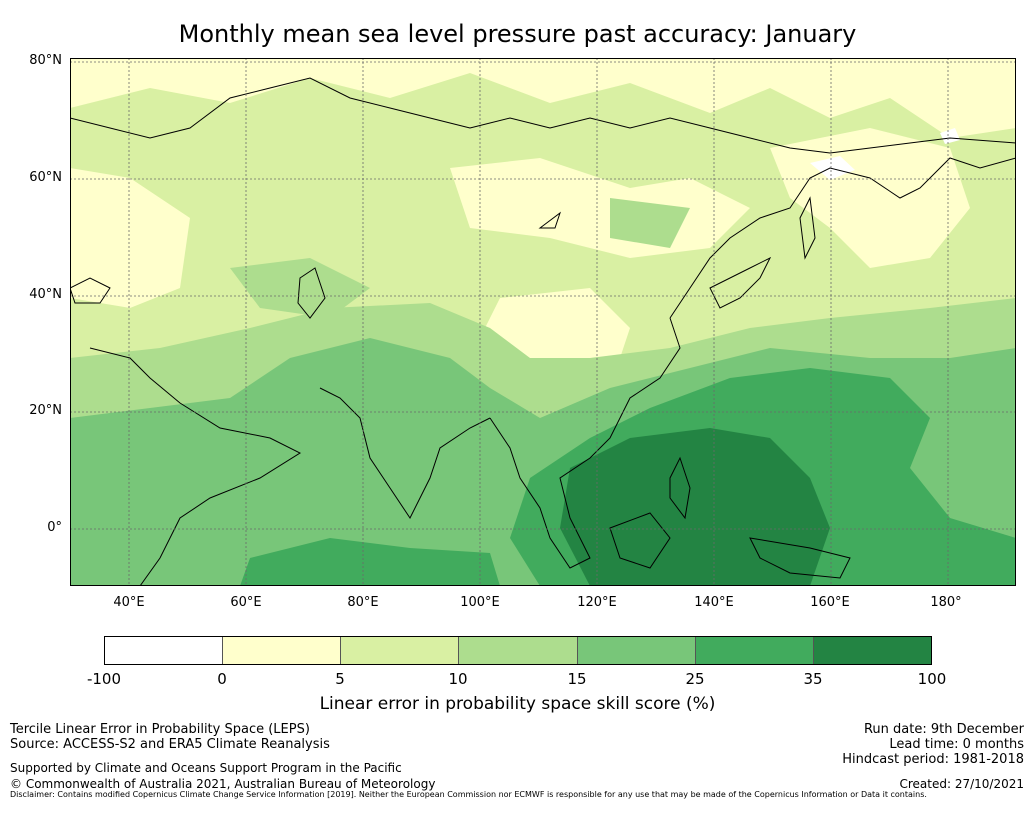 This screenshot has width=1035, height=816. What do you see at coordinates (956, 744) in the screenshot?
I see `footer-lead-time: Lead time: 0 months` at bounding box center [956, 744].